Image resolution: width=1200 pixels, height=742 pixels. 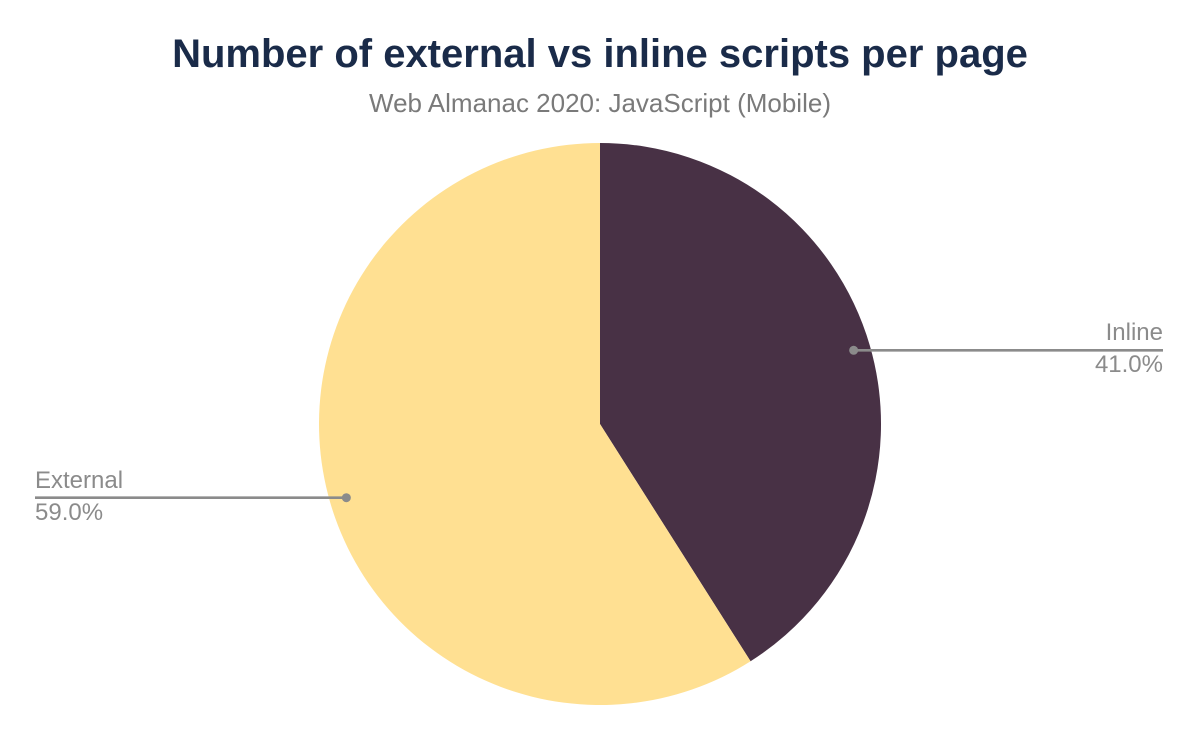 I want to click on slice-callout-inline: Inline 41.0%, so click(x=1129, y=349).